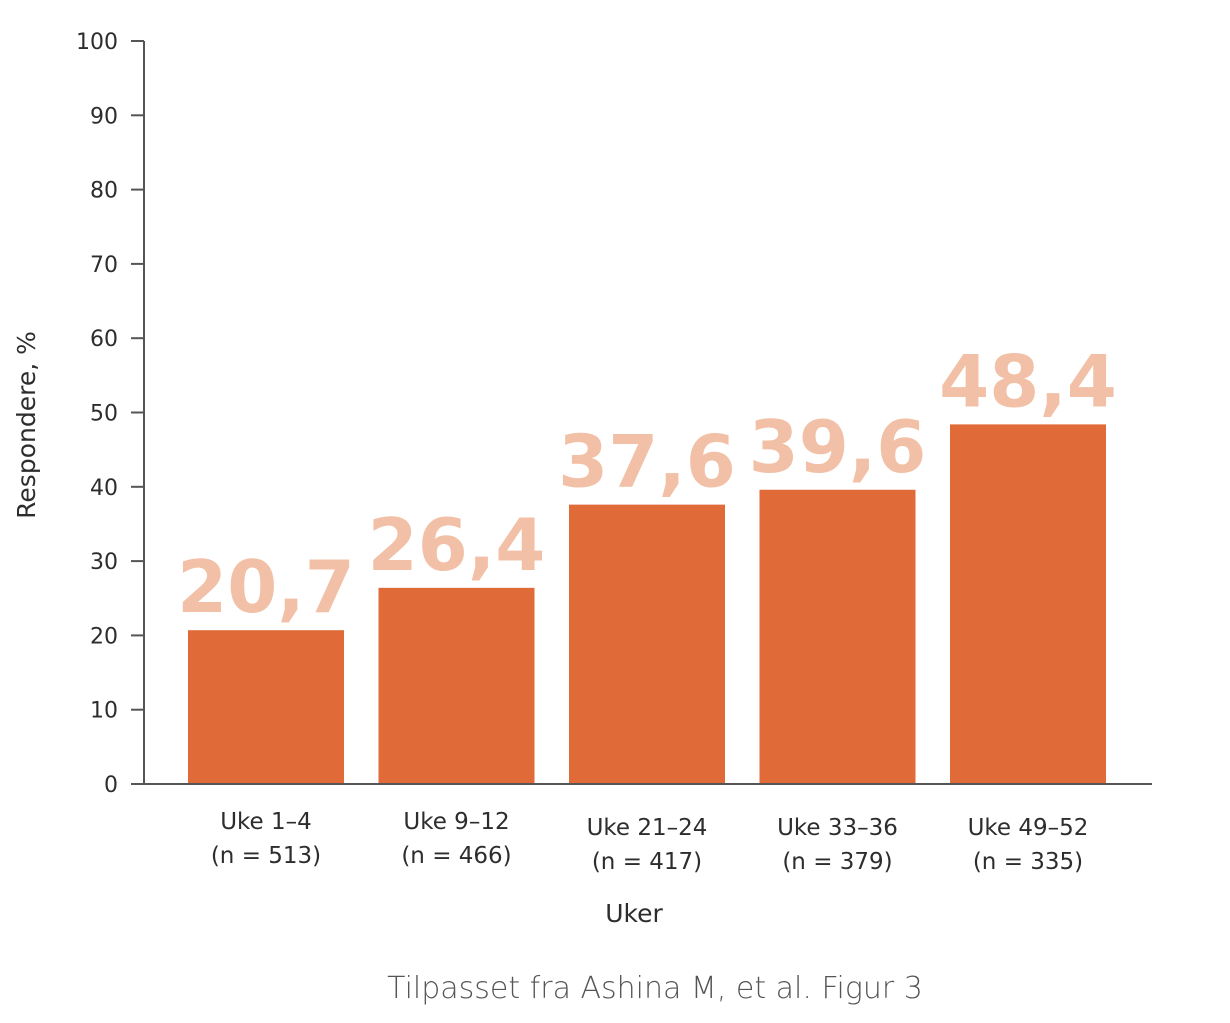 The width and height of the screenshot is (1230, 1023). Describe the element at coordinates (655, 988) in the screenshot. I see `source-caption: Tilpasset fra Ashina M, et al. Figur 3` at that location.